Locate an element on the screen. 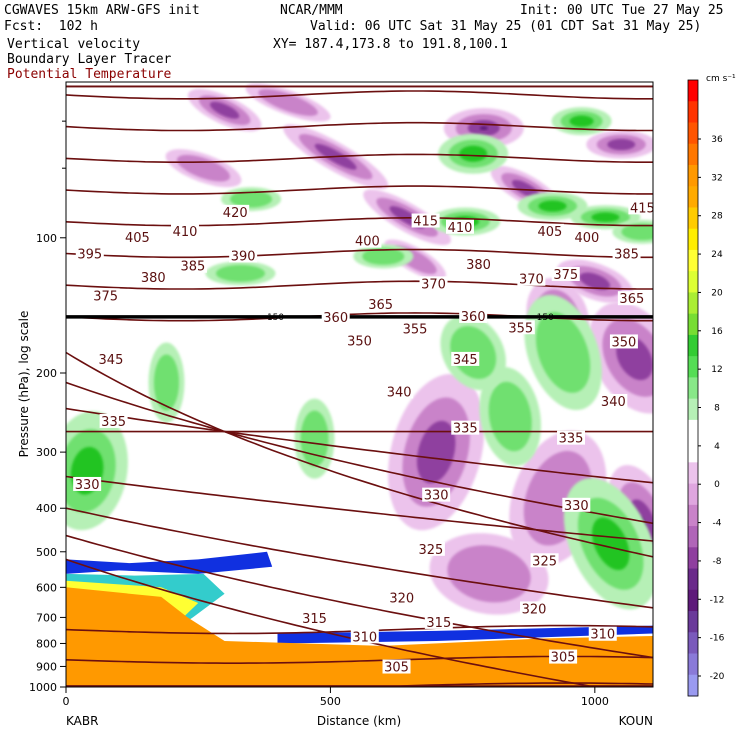 This screenshot has height=740, width=740. x-endpoint-end: KOUN is located at coordinates (636, 721).